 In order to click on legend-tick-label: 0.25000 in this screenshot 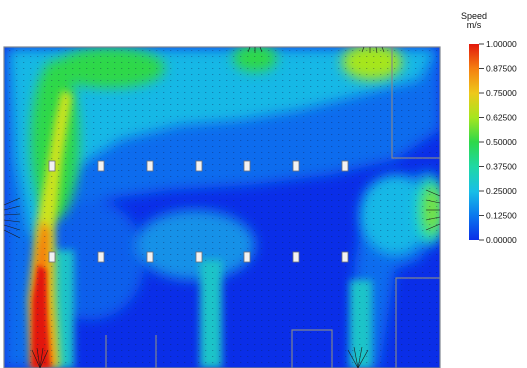, I will do `click(501, 191)`.